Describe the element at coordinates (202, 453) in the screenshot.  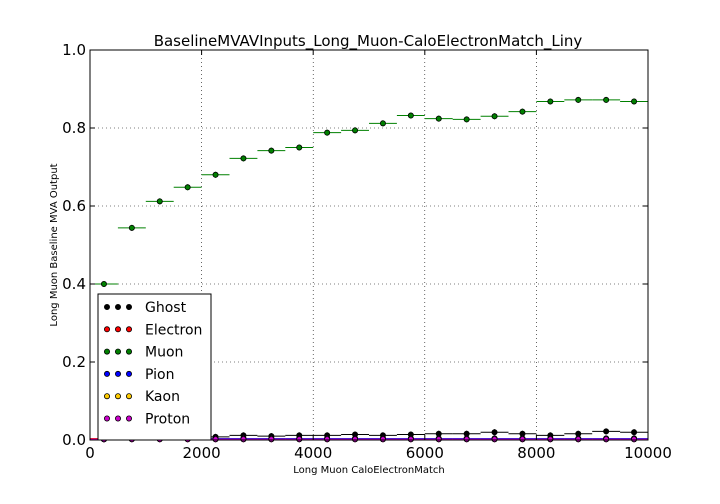
I see `x-tick-label: 2000` at that location.